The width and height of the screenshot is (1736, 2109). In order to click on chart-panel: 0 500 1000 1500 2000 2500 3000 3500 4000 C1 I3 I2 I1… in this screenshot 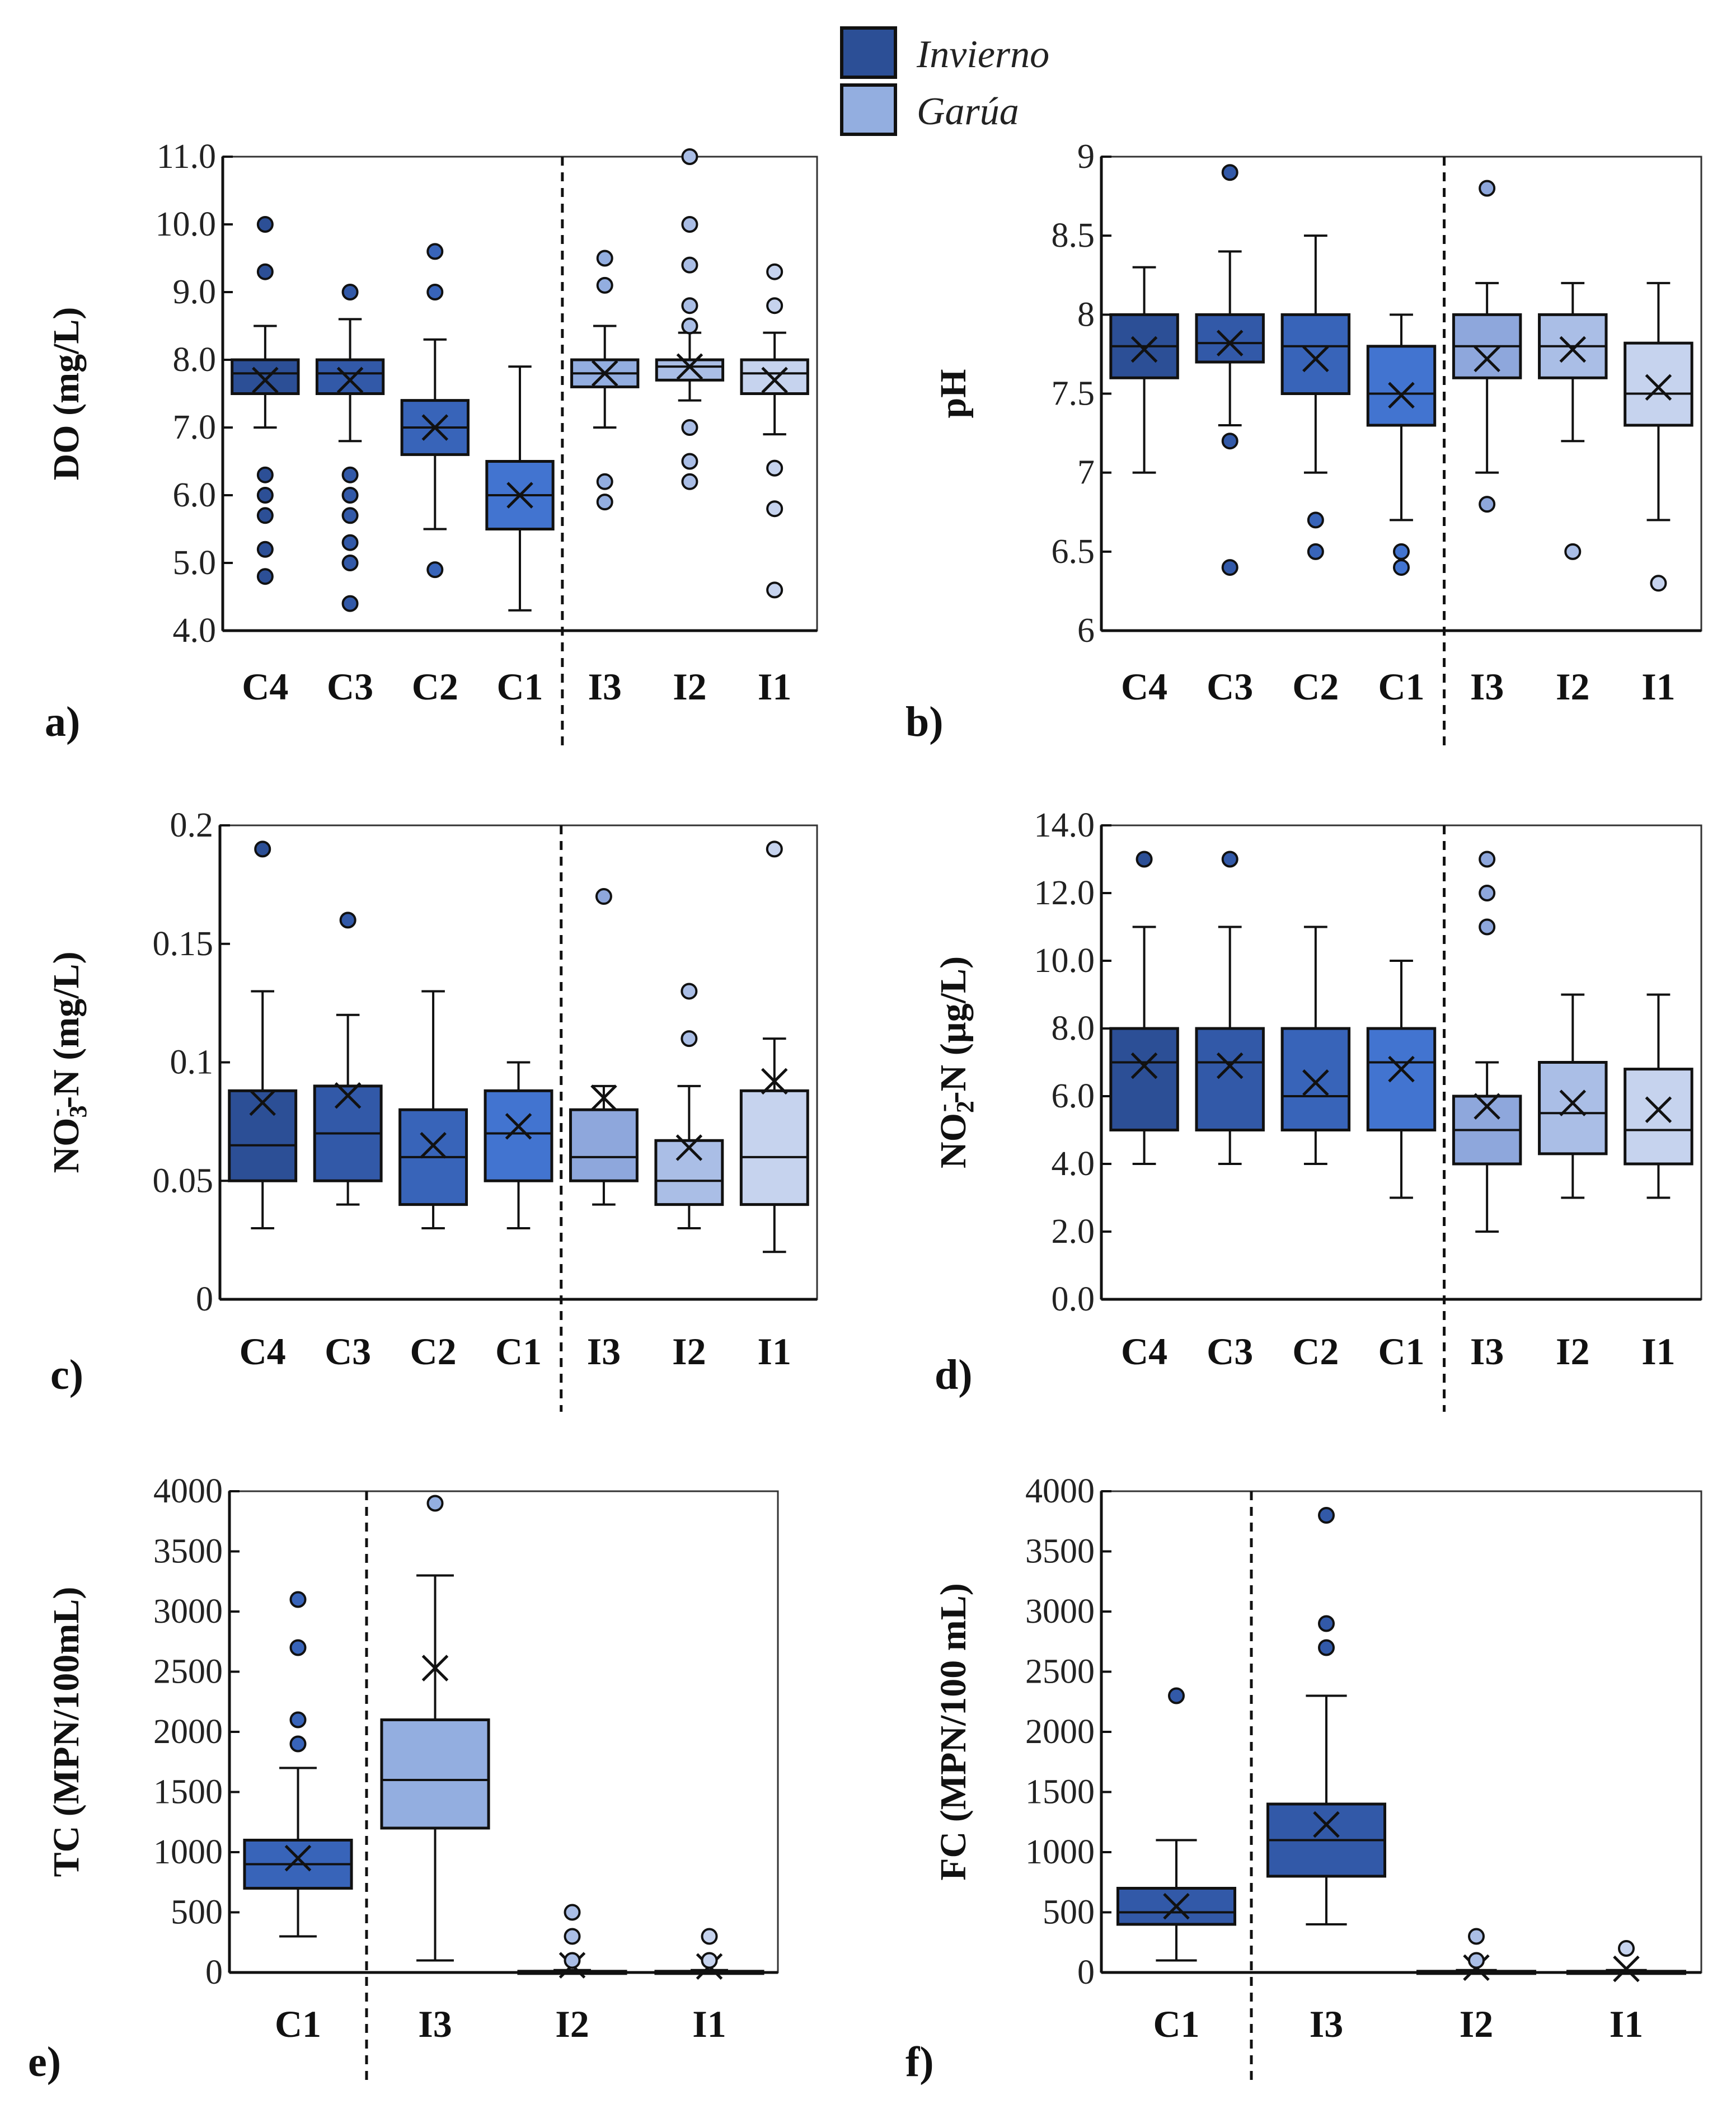, I will do `click(1303, 1779)`.